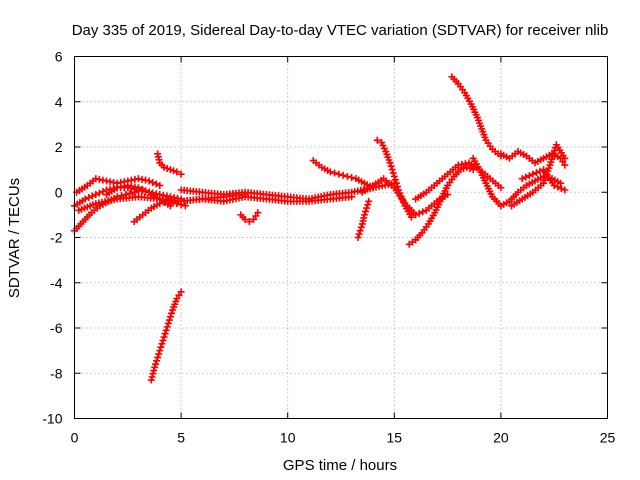 The width and height of the screenshot is (640, 480). Describe the element at coordinates (56, 373) in the screenshot. I see `y-tick-label: -8` at that location.